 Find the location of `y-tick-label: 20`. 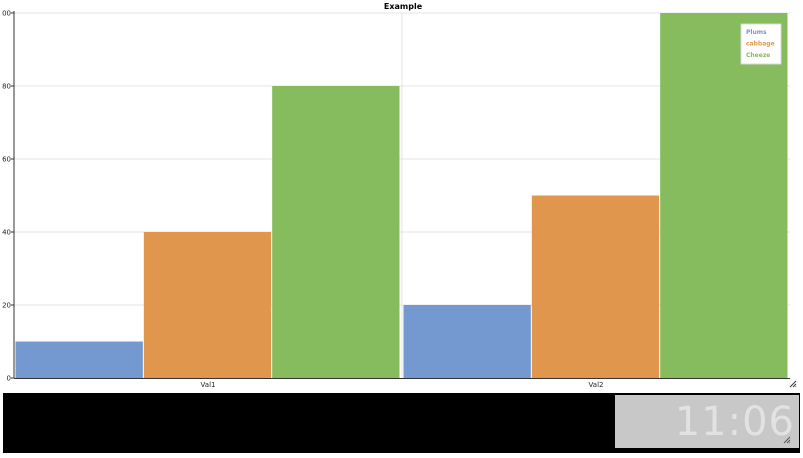

y-tick-label: 20 is located at coordinates (6, 306).